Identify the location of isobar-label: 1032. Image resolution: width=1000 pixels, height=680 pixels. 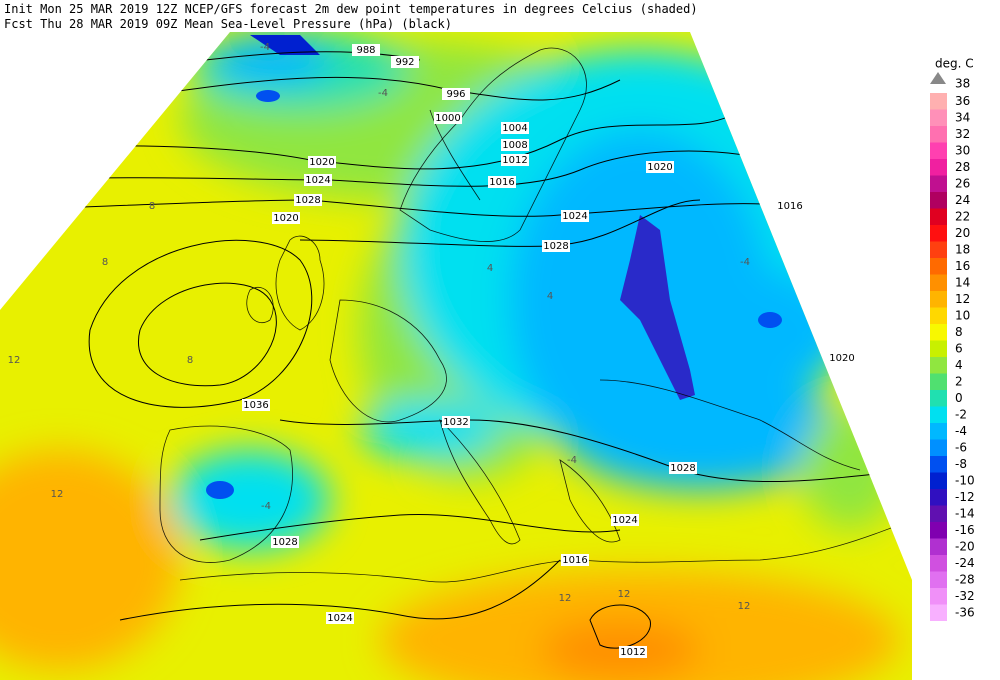
(455, 422).